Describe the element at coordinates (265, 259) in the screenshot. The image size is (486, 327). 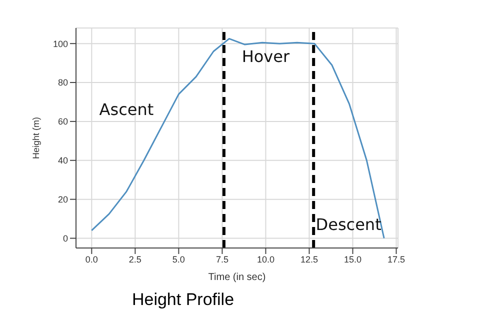
I see `x-tick-label: 10.0` at that location.